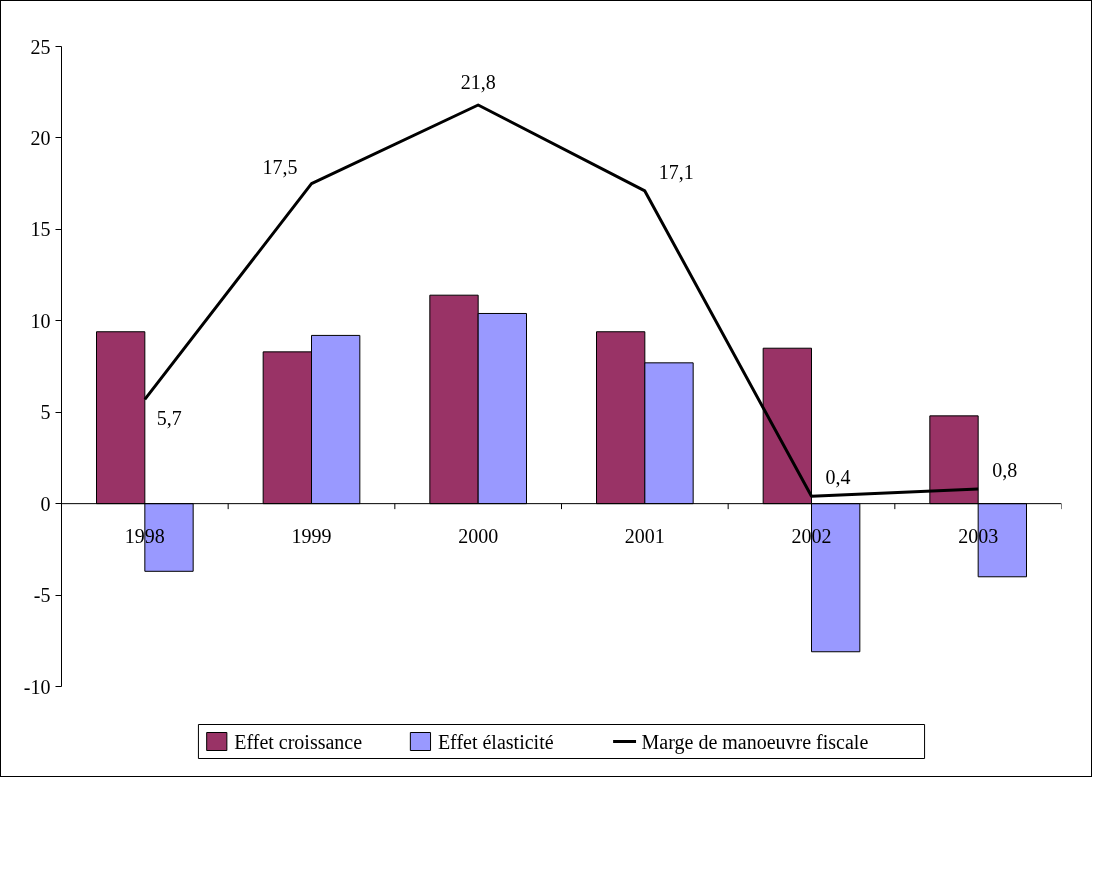  I want to click on legend-label: Marge de manoeuvre fiscale, so click(755, 742).